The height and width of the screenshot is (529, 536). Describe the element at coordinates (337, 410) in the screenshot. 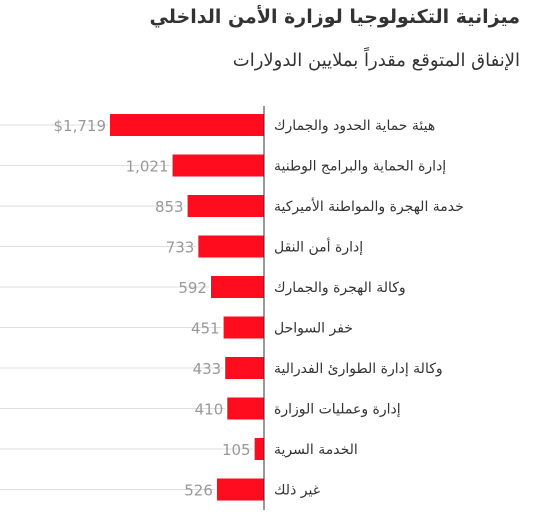

I see `category-label: إدارة وعمليات الوزارة` at that location.